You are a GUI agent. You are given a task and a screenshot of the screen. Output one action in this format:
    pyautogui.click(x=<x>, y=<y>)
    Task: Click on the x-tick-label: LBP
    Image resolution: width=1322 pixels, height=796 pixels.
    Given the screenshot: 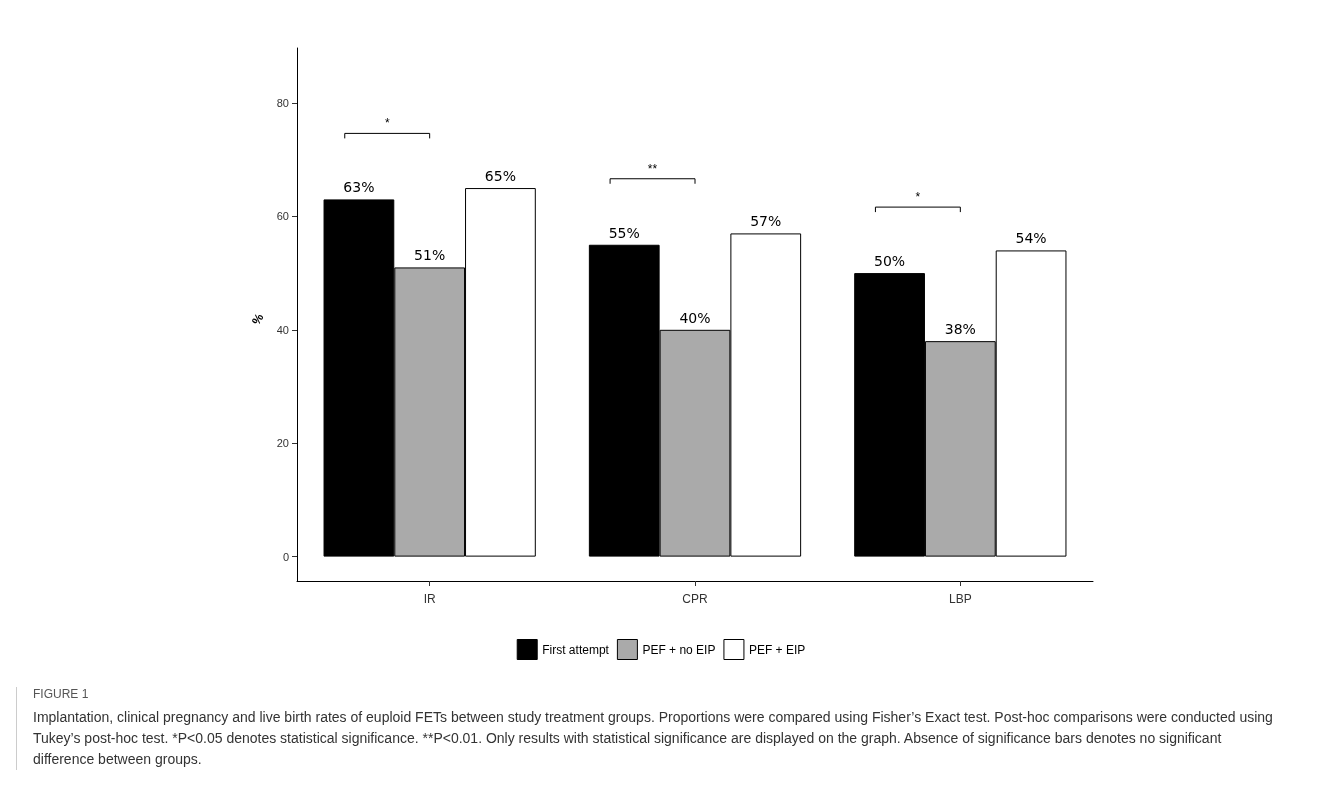 What is the action you would take?
    pyautogui.click(x=960, y=599)
    